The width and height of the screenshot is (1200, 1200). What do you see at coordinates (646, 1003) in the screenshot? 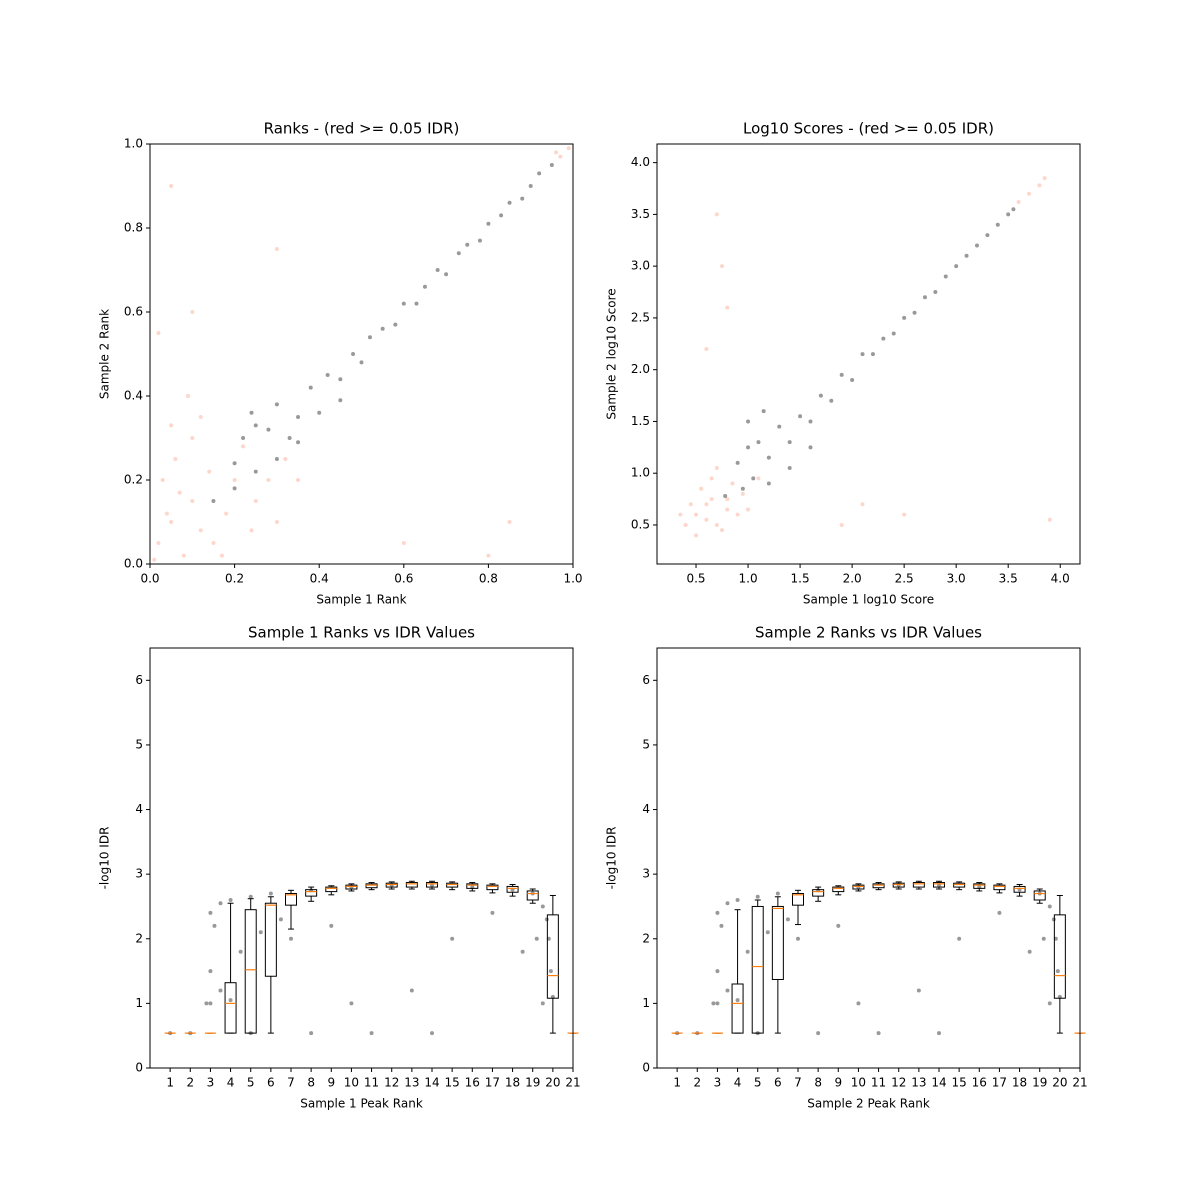
I see `y-tick-label: 1` at bounding box center [646, 1003].